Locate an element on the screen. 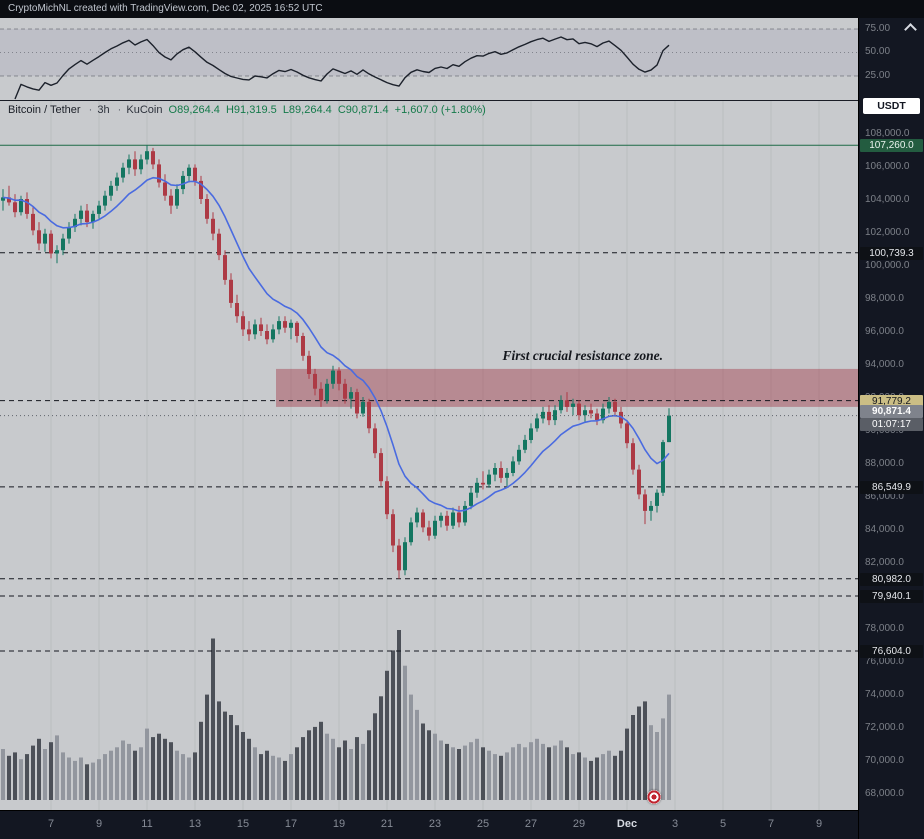  price-tick-label: 104,000.0 is located at coordinates (887, 199).